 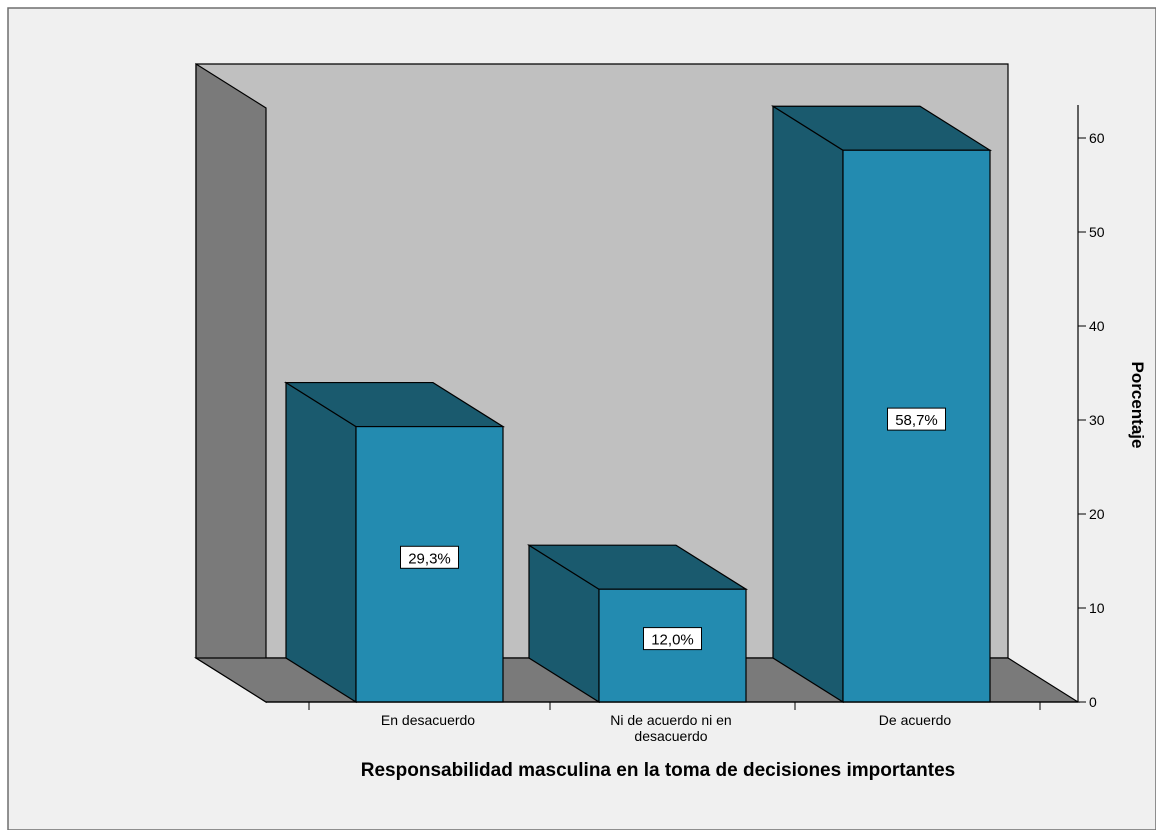 I want to click on data-label-text: 12,0%, so click(x=672, y=640).